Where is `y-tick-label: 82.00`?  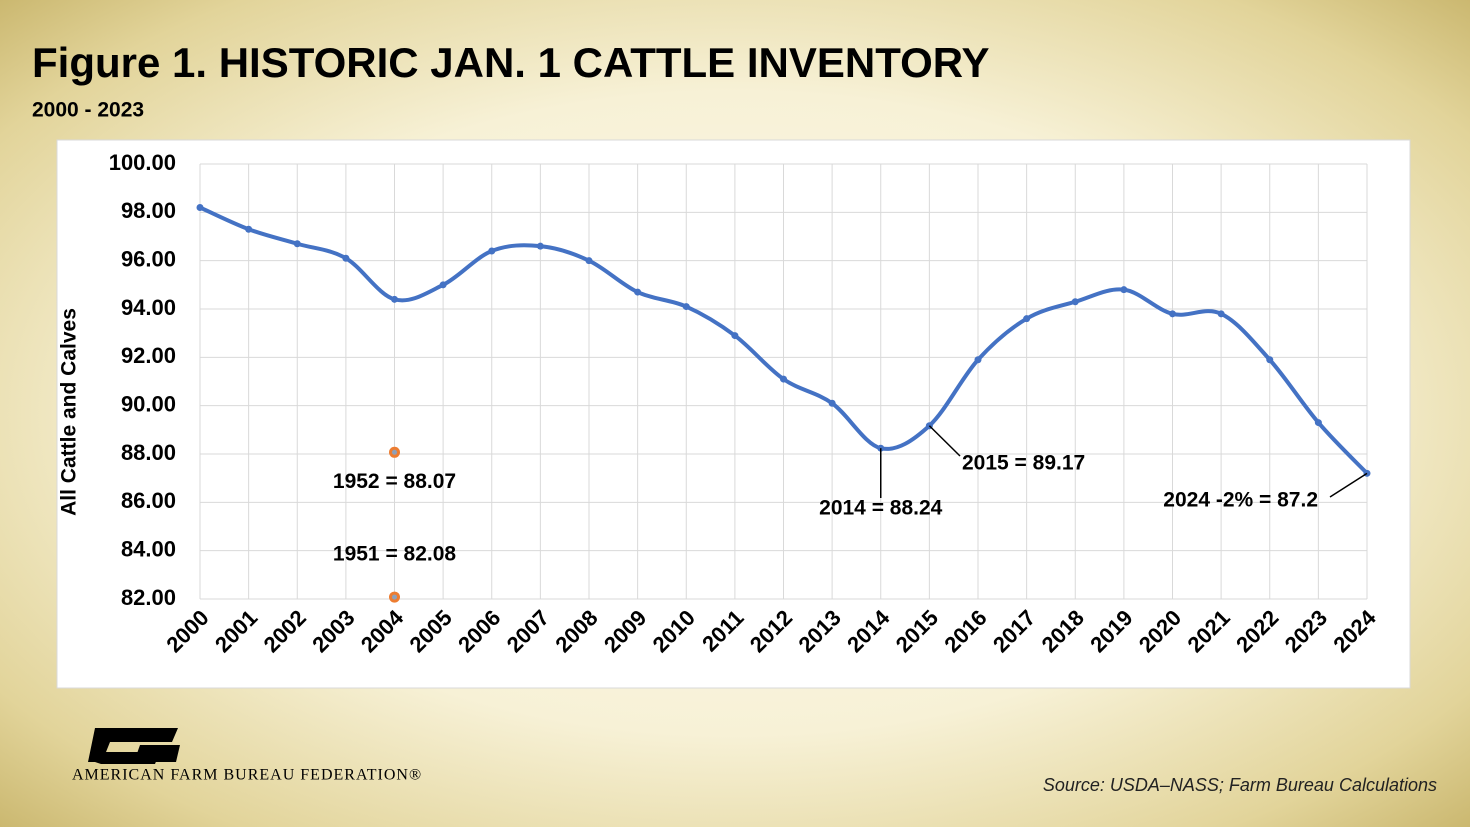 y-tick-label: 82.00 is located at coordinates (148, 597).